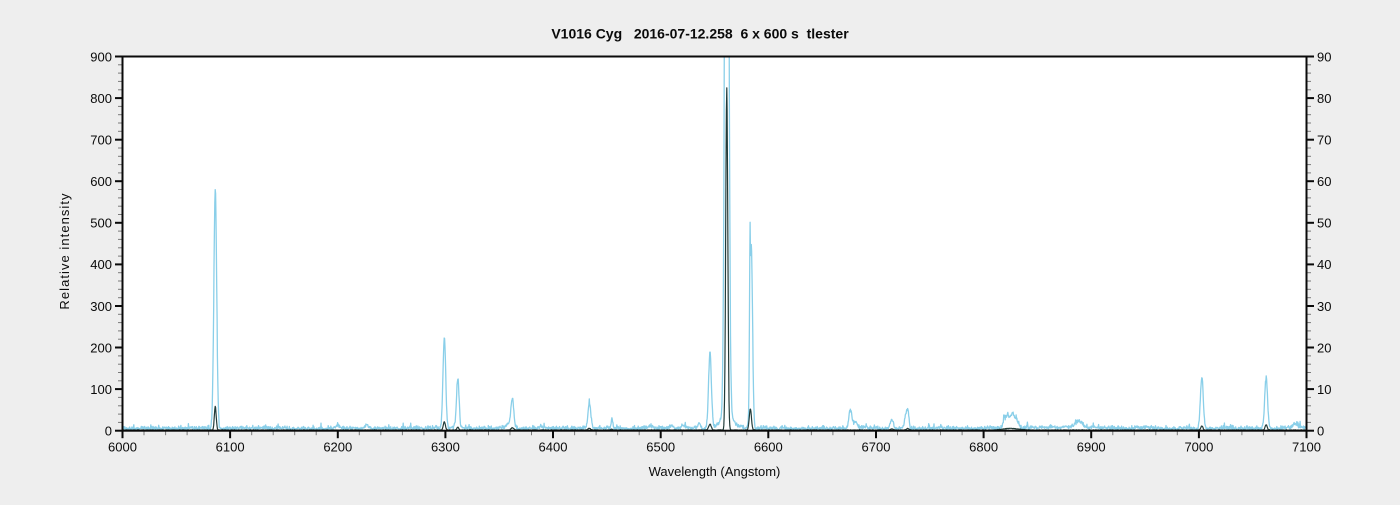 The width and height of the screenshot is (1400, 505). What do you see at coordinates (337, 447) in the screenshot?
I see `svg-text: 6200` at bounding box center [337, 447].